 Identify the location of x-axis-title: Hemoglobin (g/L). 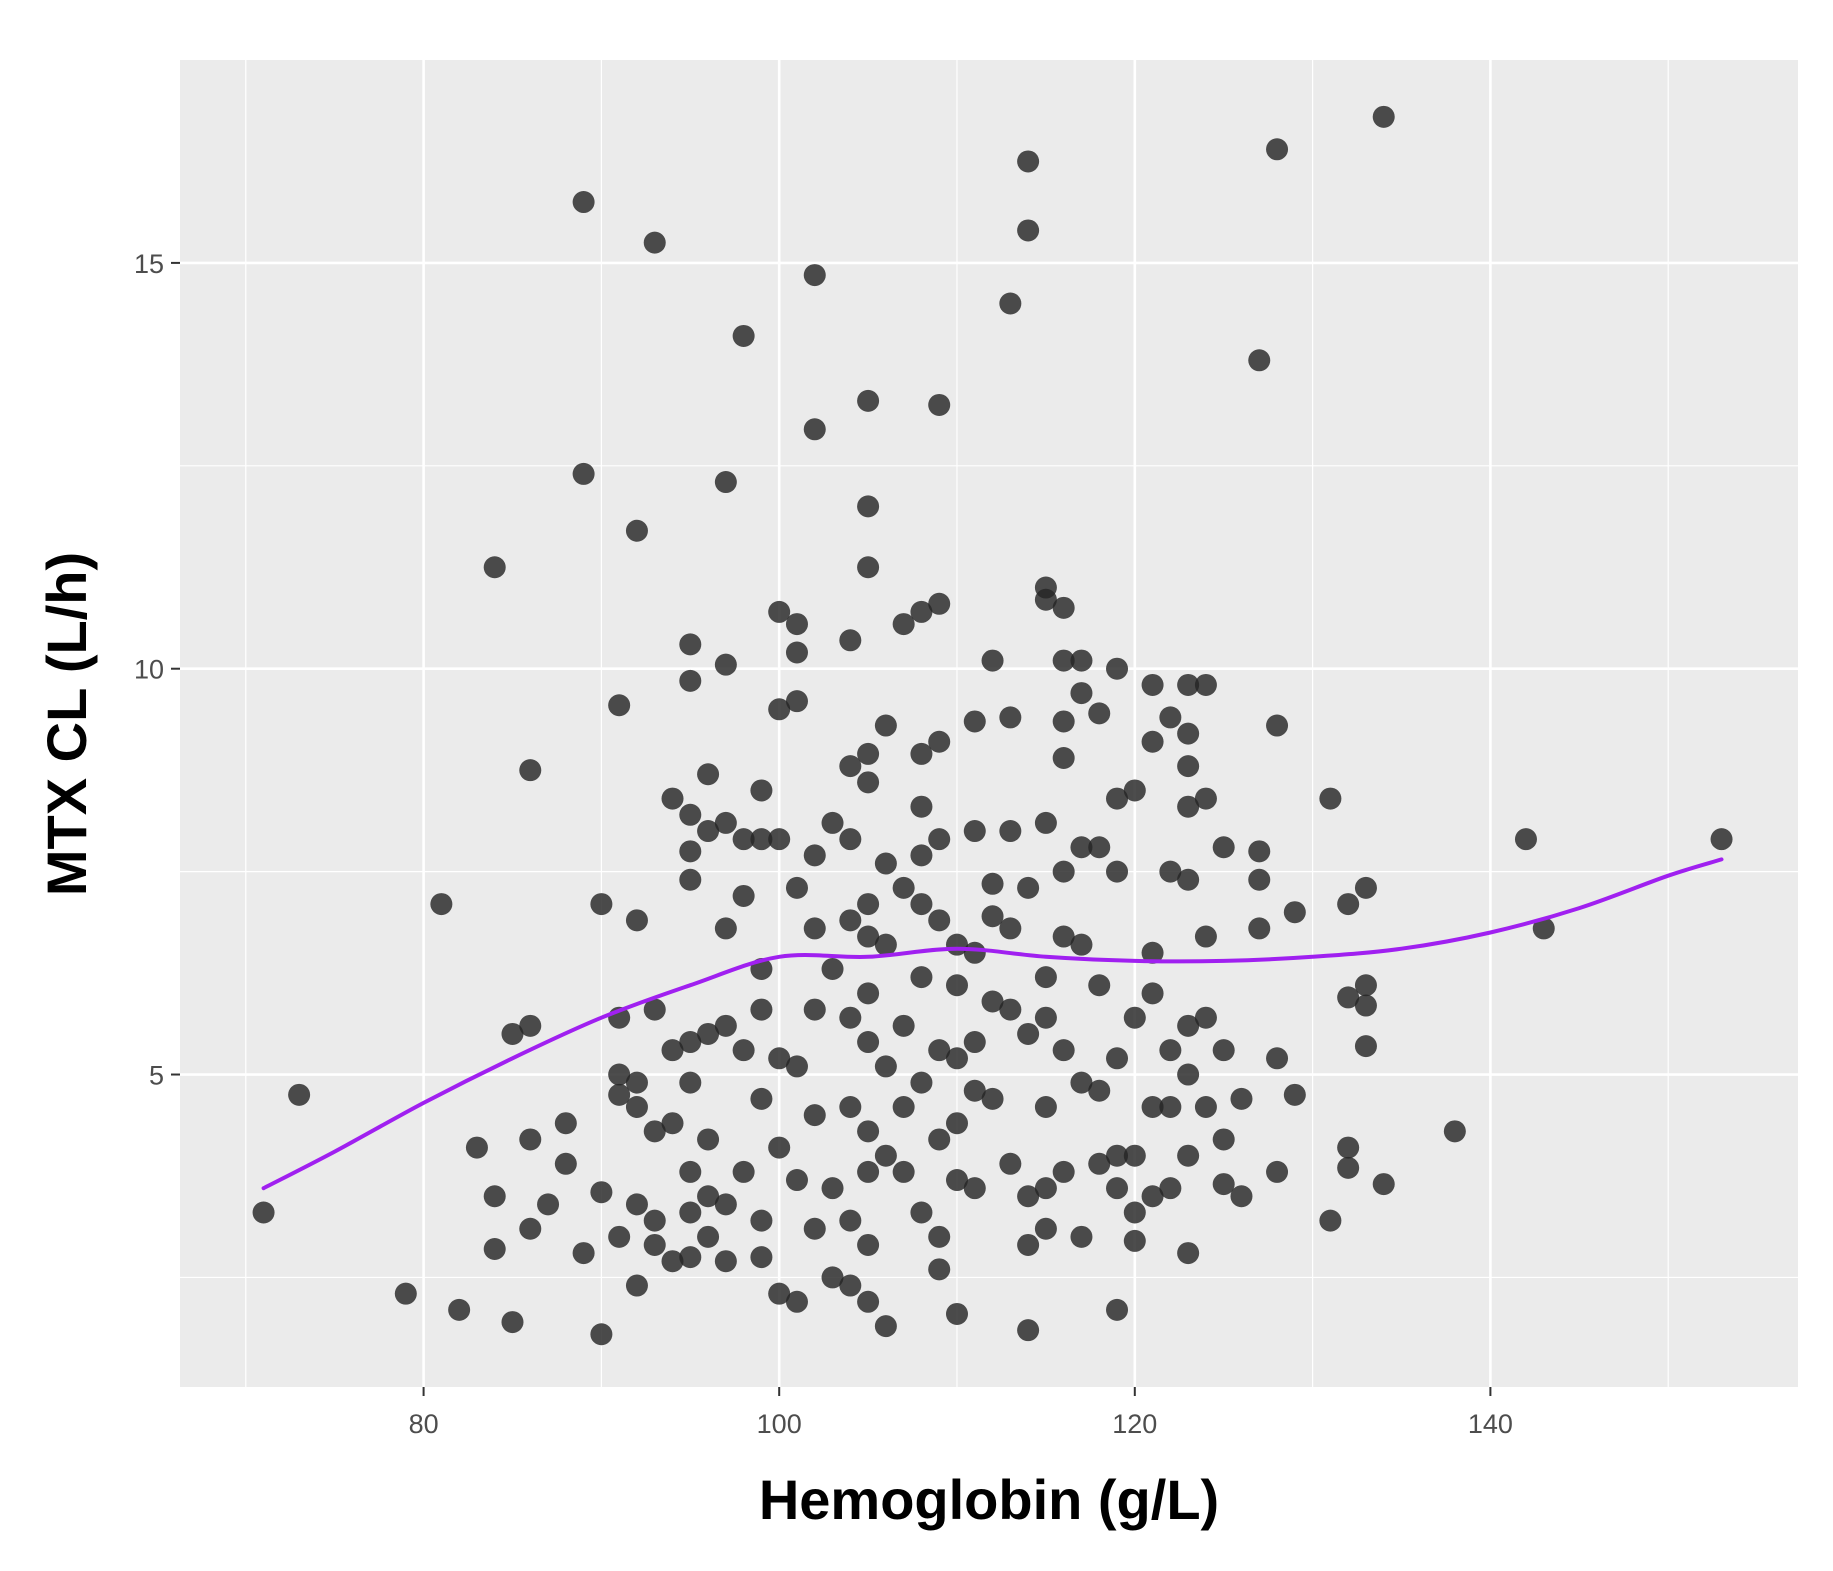
(989, 1499).